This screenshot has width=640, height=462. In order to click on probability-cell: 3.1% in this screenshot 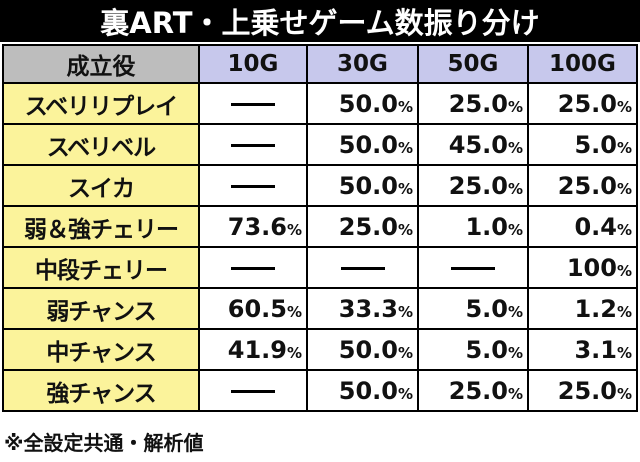, I will do `click(582, 349)`.